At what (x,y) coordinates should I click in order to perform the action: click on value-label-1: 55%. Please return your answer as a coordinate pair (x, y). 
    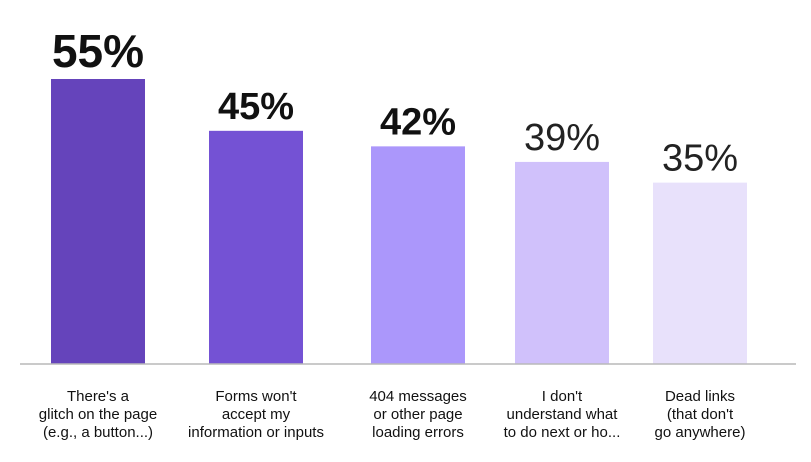
    Looking at the image, I should click on (98, 51).